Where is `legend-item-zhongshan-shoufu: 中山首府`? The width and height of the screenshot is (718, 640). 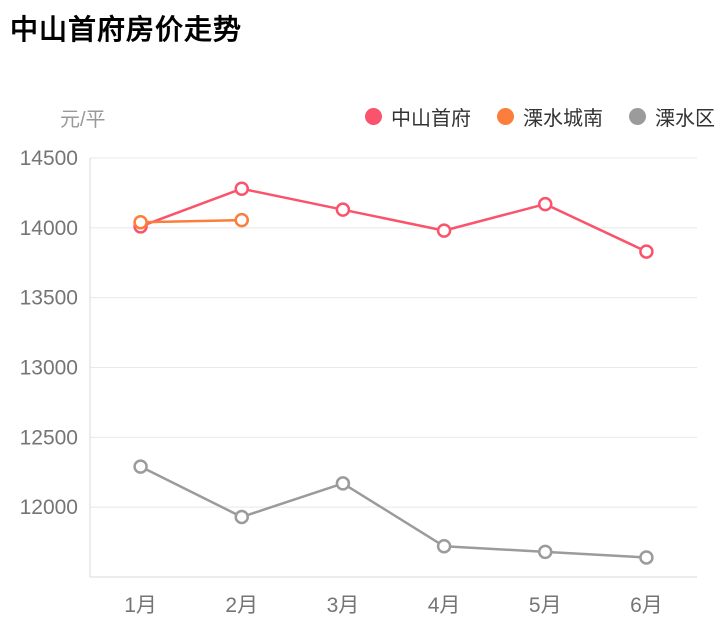 legend-item-zhongshan-shoufu: 中山首府 is located at coordinates (418, 116).